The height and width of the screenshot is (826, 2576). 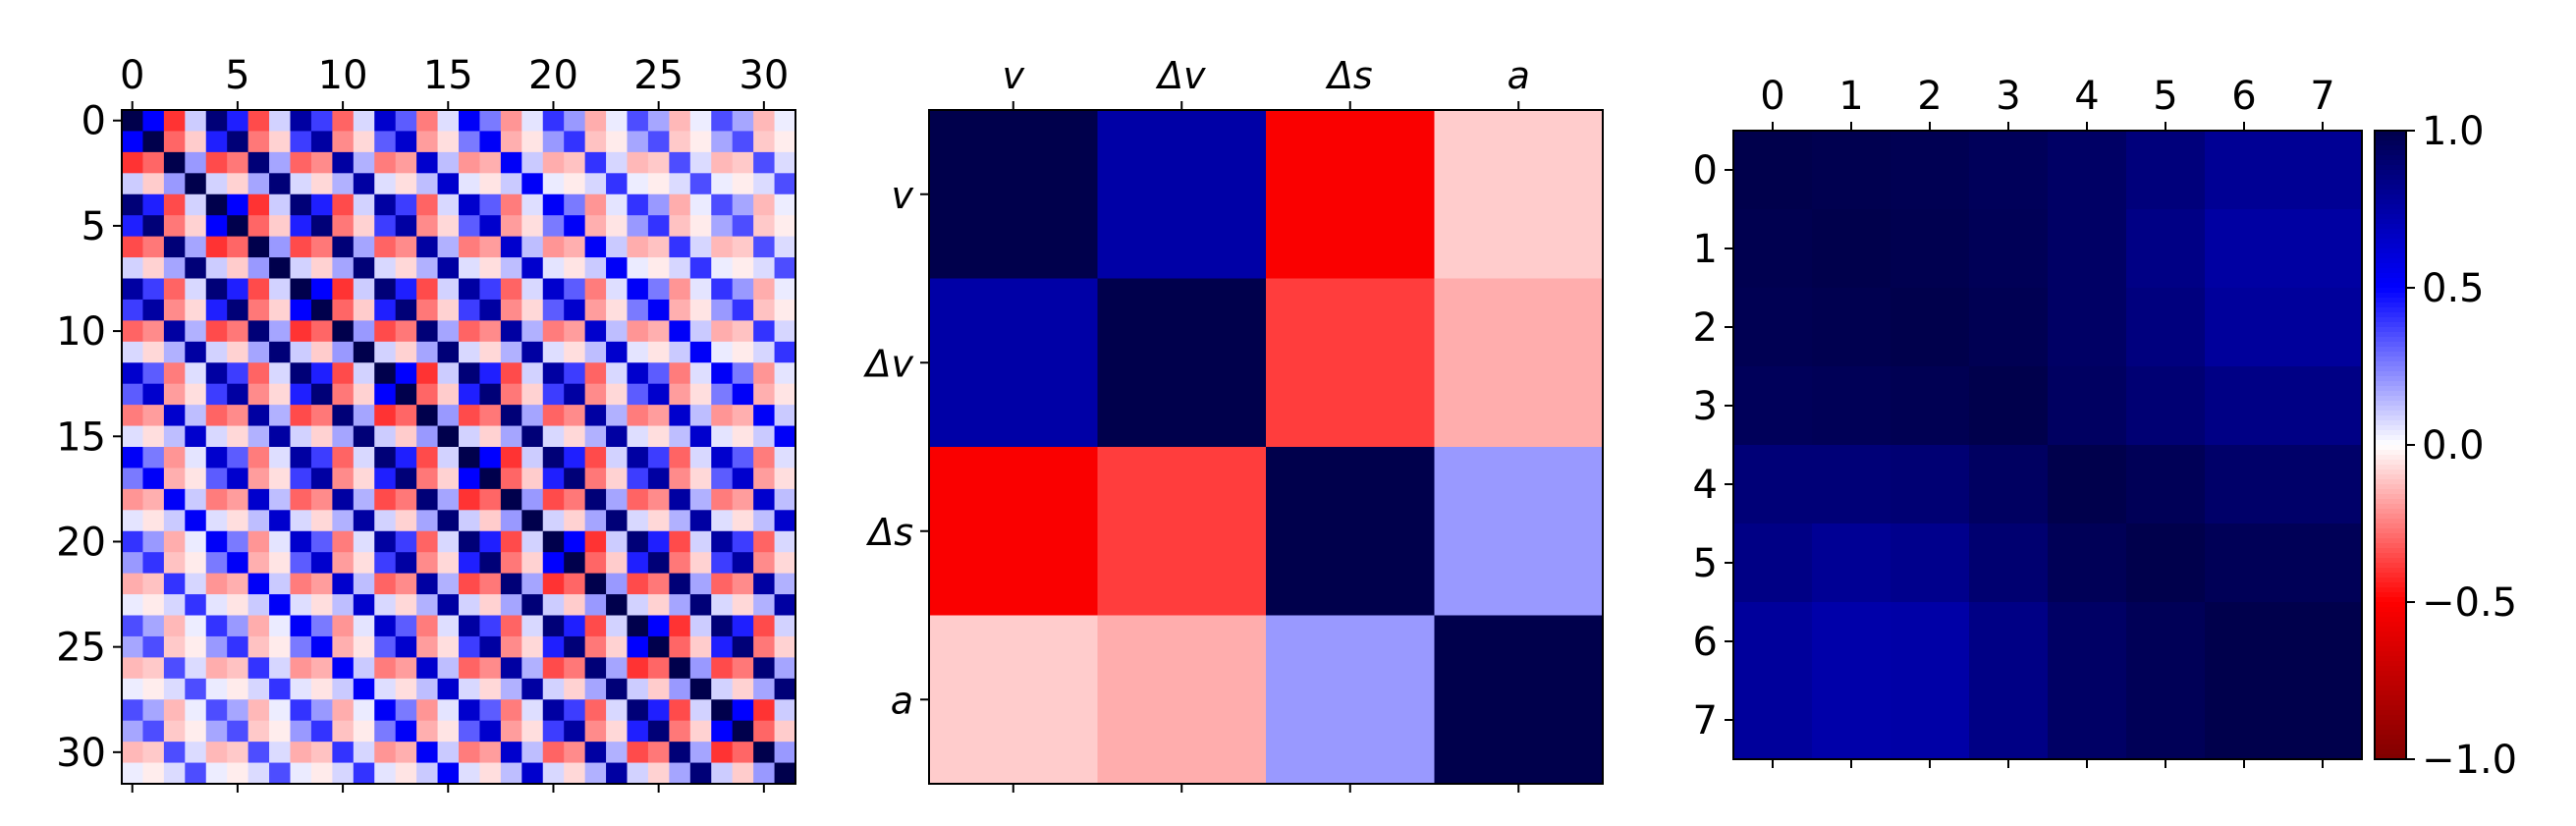 I want to click on y-tick-label: 15, so click(x=81, y=437).